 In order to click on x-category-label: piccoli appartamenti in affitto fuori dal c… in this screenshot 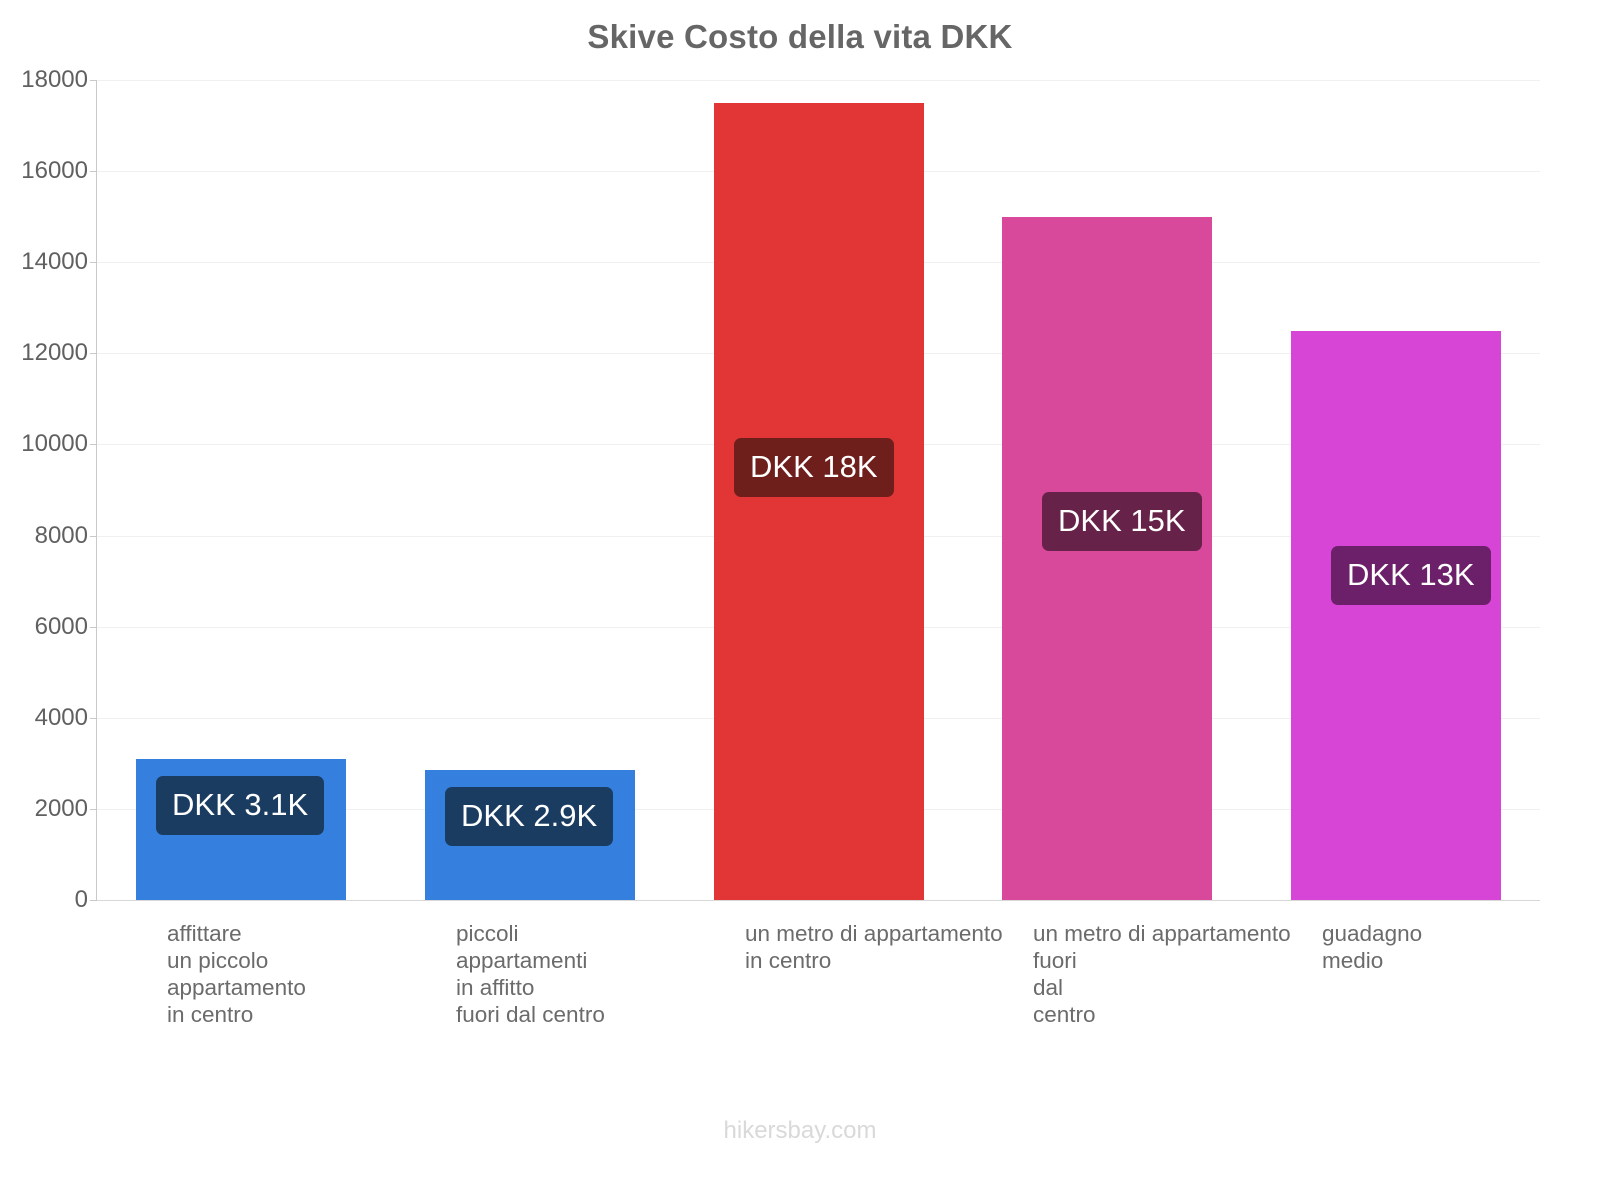, I will do `click(530, 974)`.